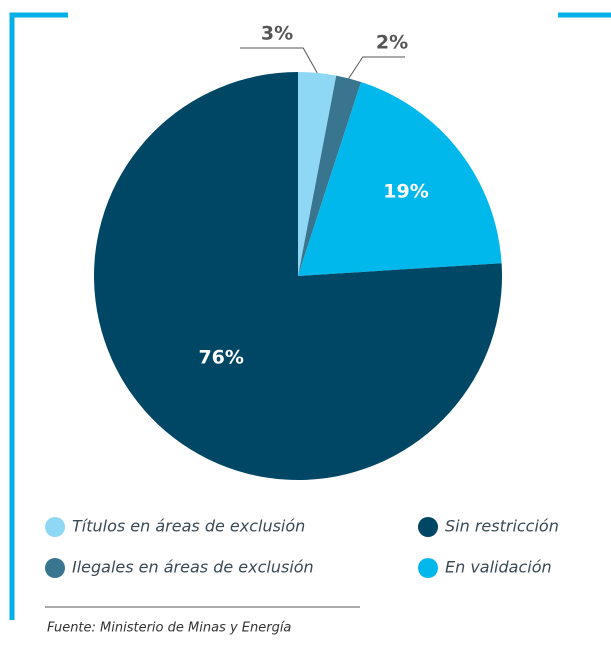  What do you see at coordinates (498, 567) in the screenshot?
I see `legend-label: En validación` at bounding box center [498, 567].